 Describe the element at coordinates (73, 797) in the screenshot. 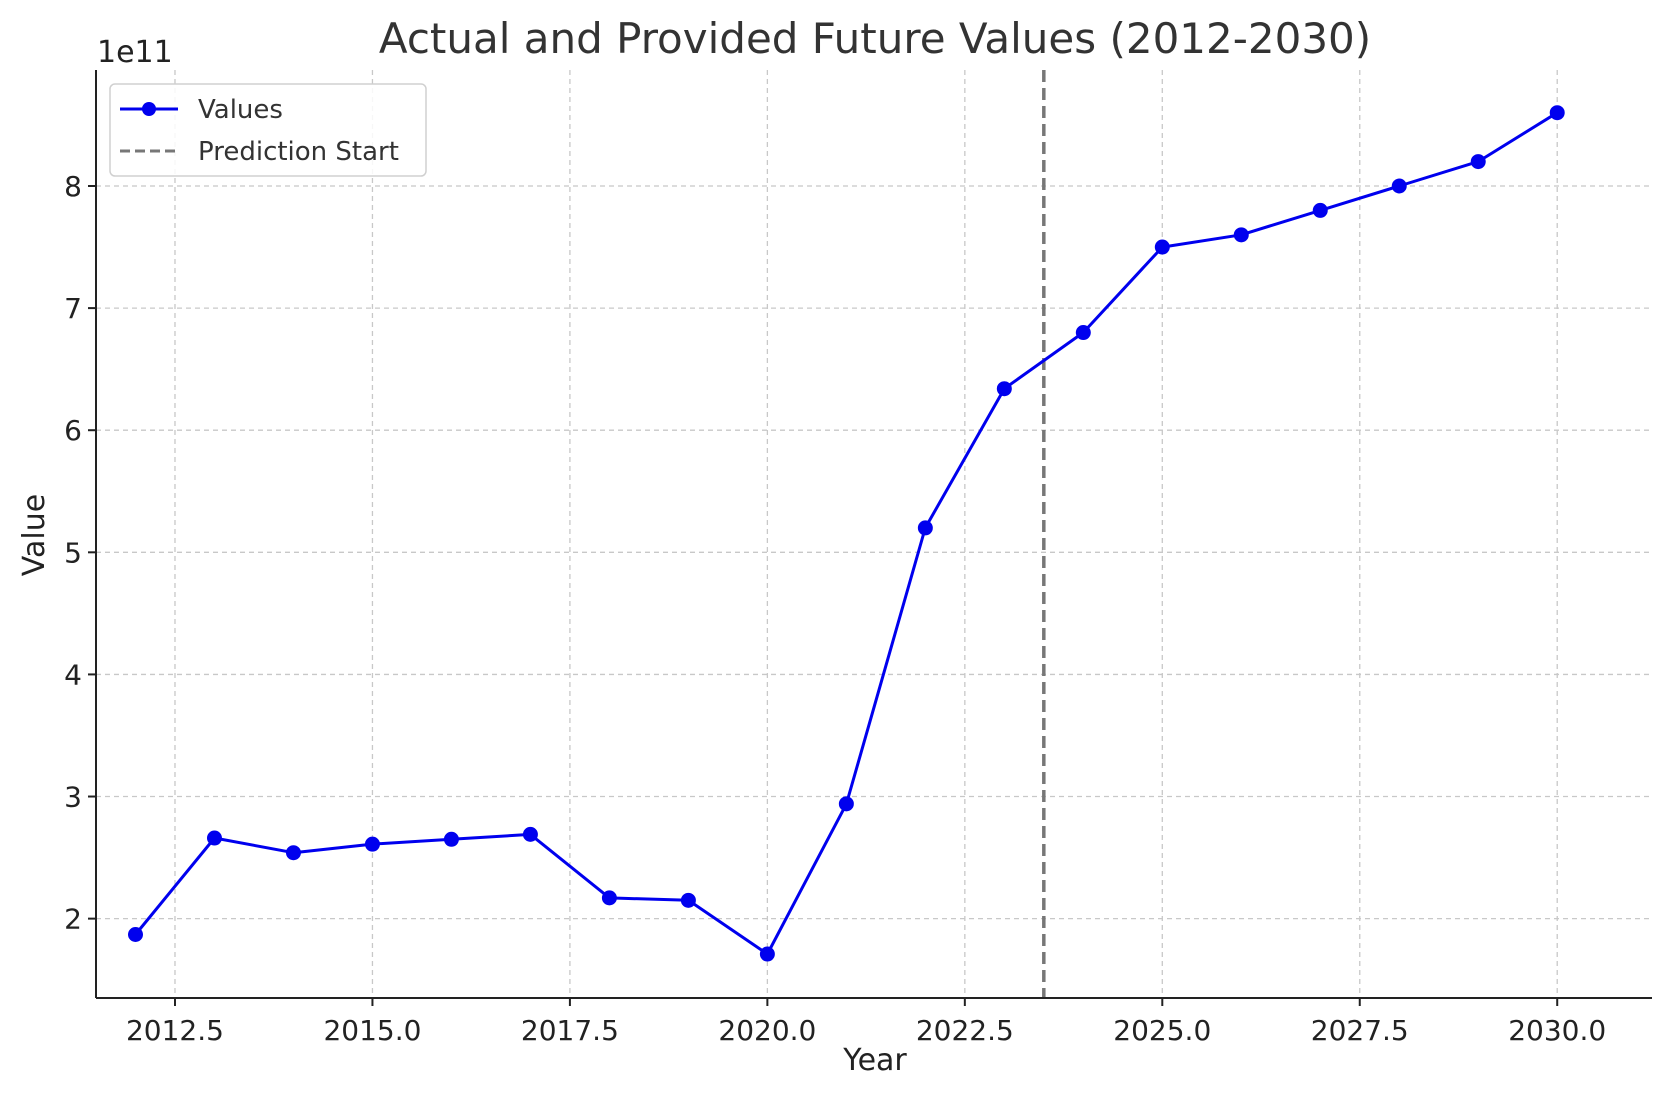

I see `y-tick-label: 3` at that location.